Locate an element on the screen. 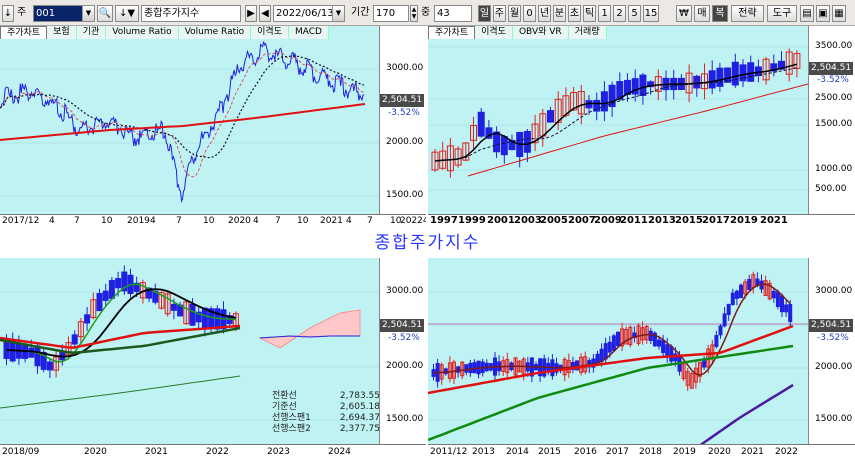 Image resolution: width=855 pixels, height=459 pixels. interval-button: 0 is located at coordinates (529, 13).